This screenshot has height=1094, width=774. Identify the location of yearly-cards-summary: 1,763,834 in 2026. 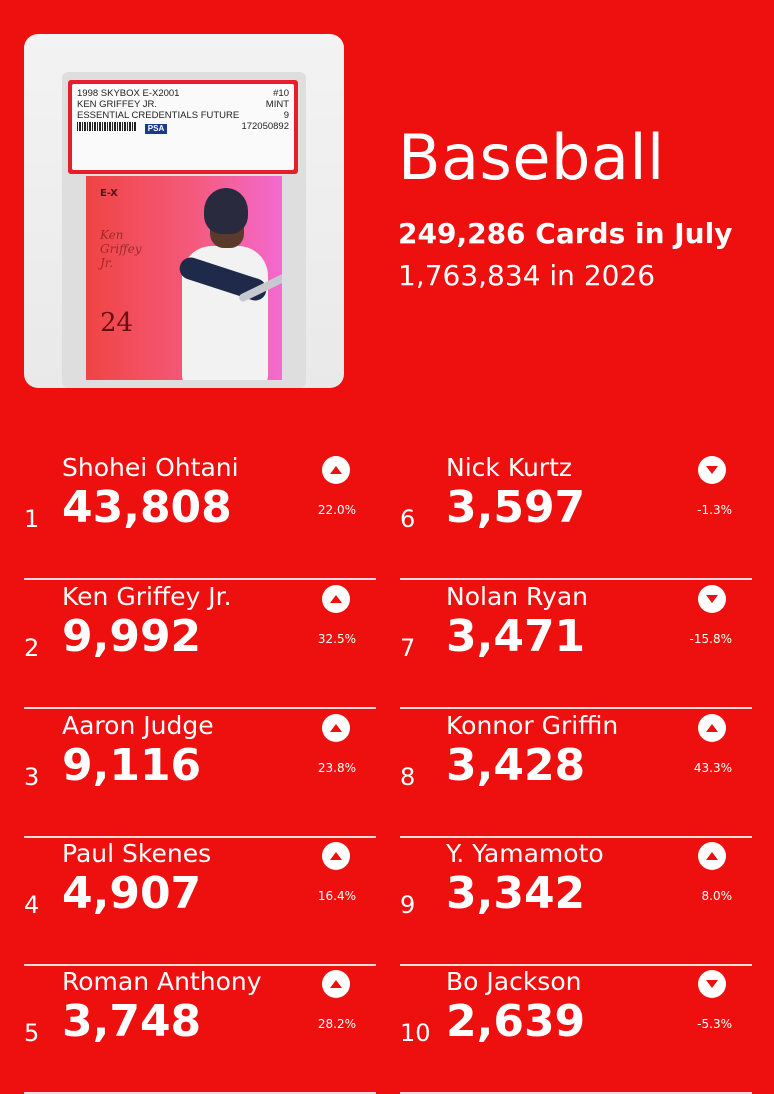
(527, 275).